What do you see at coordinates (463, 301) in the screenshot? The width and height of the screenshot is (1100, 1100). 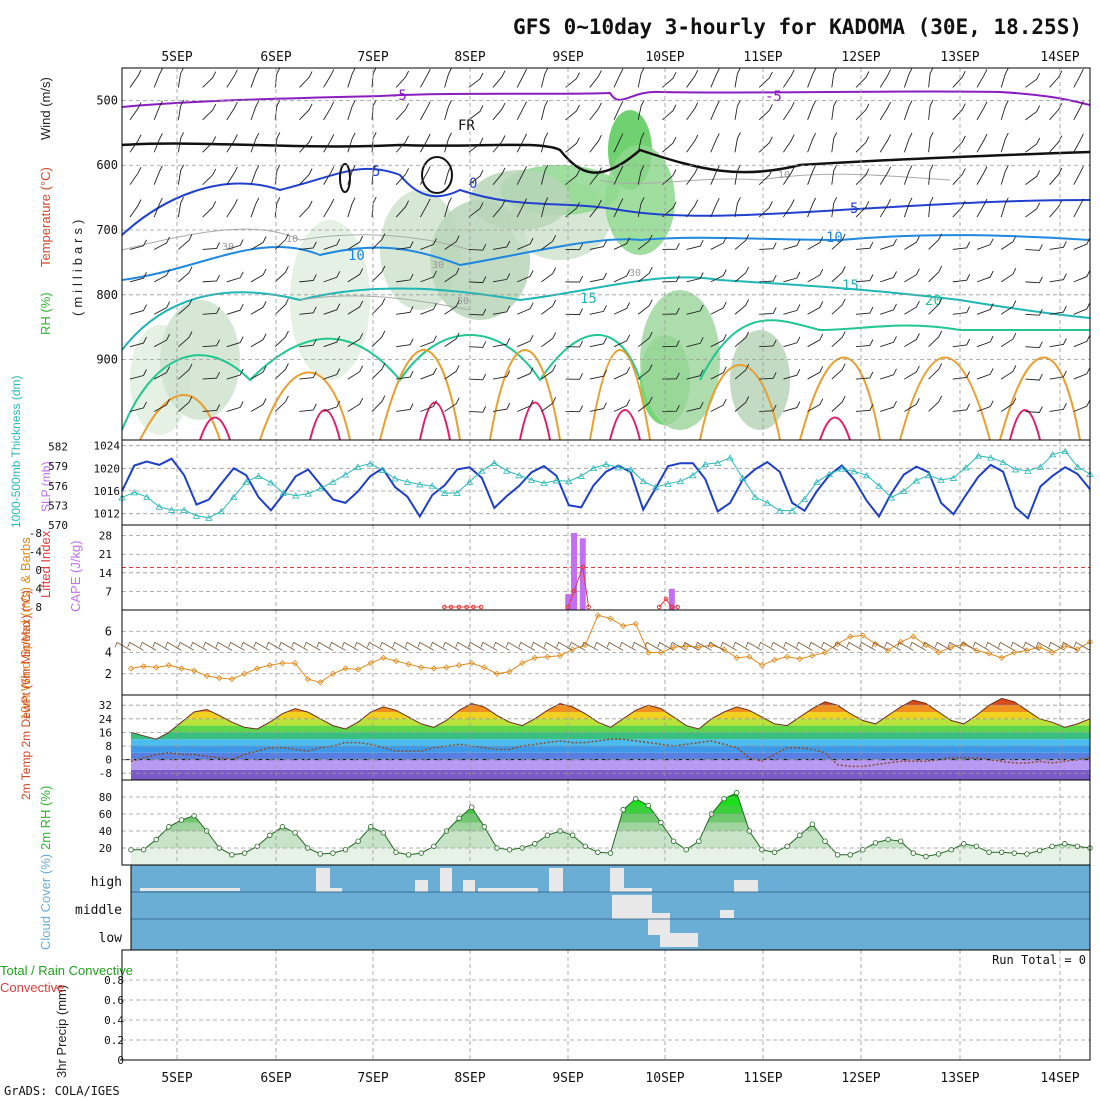 I see `contour-label: 50` at bounding box center [463, 301].